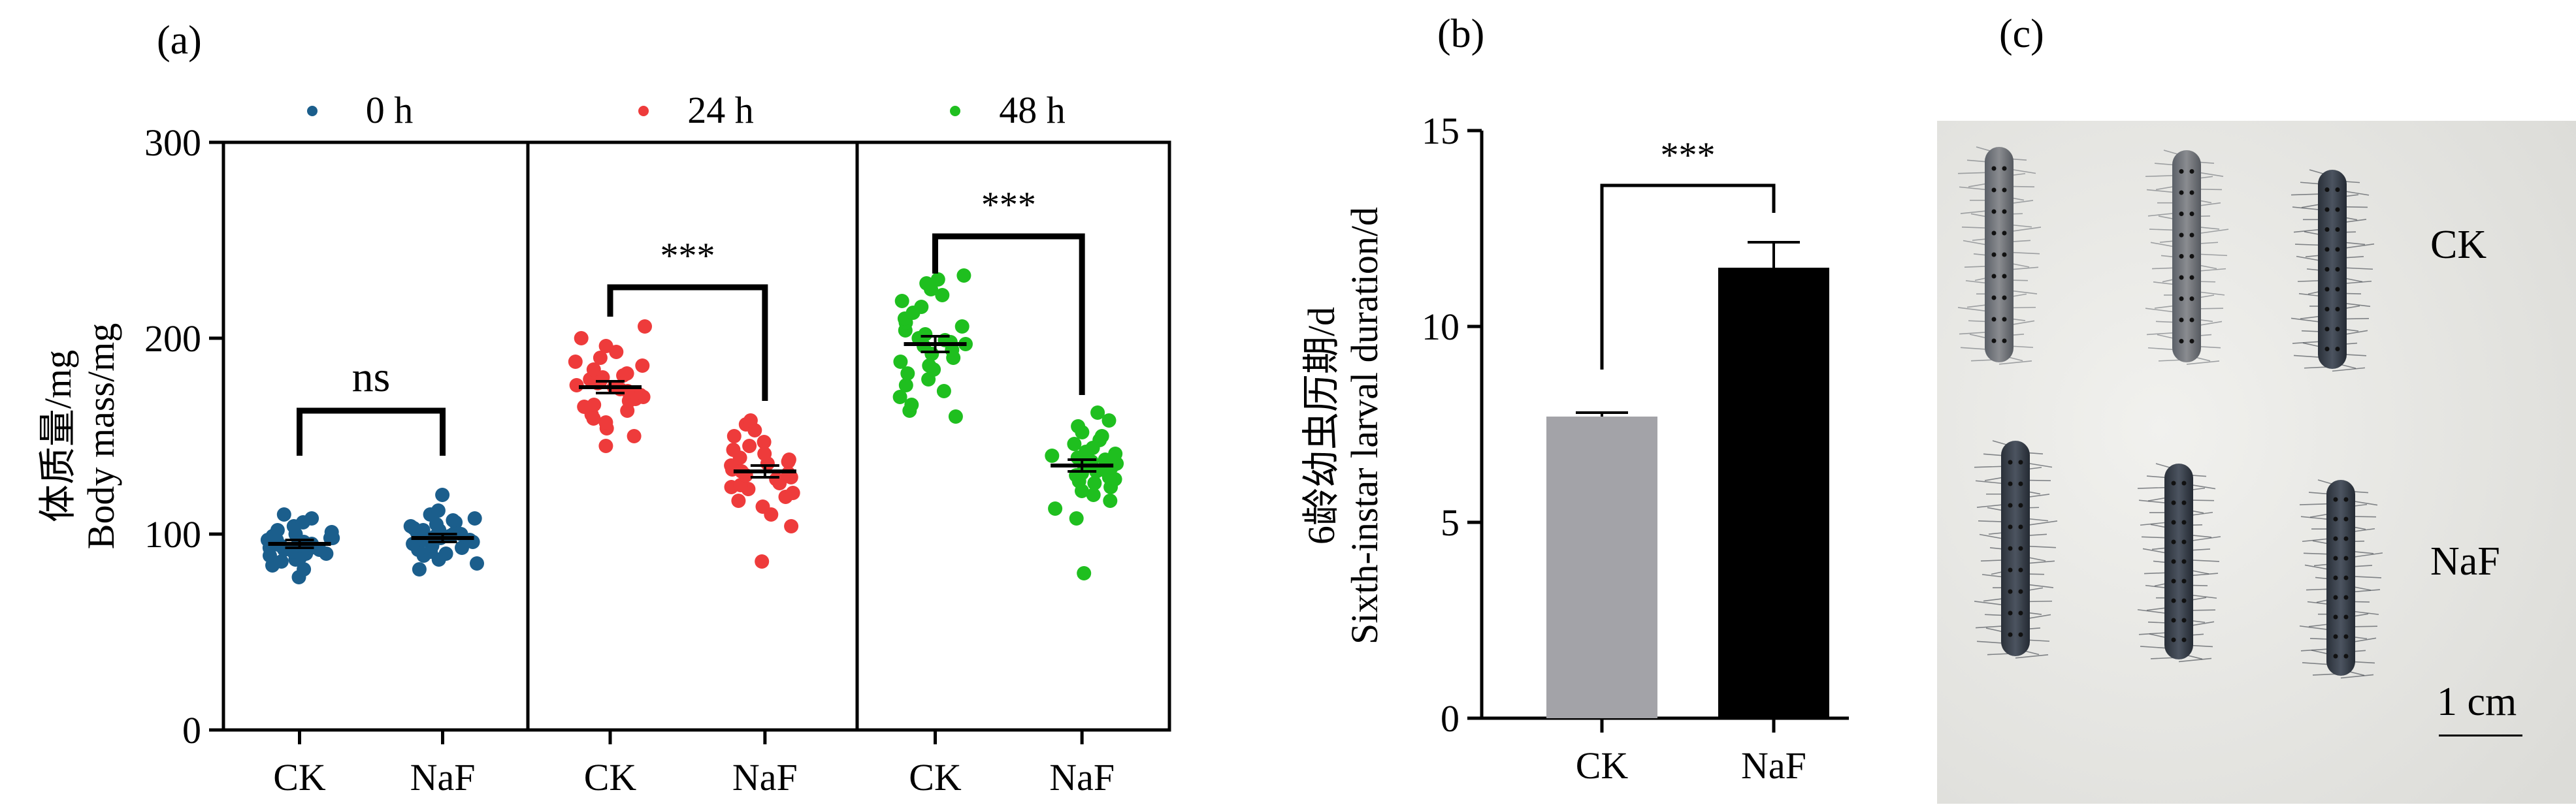 The width and height of the screenshot is (2576, 807). Describe the element at coordinates (1450, 522) in the screenshot. I see `y-tick-label: 5` at that location.